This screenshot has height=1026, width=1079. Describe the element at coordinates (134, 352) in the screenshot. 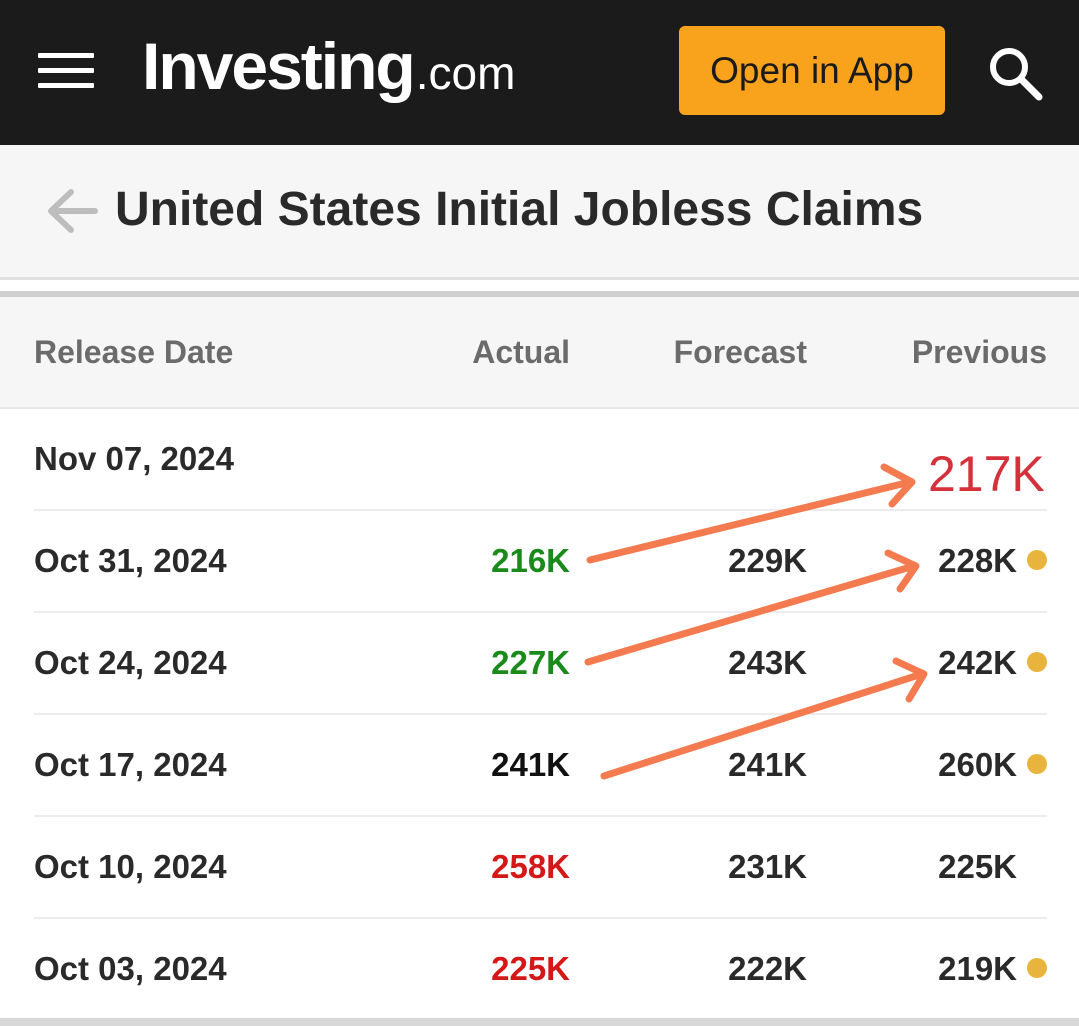

I see `column-header-release-date: Release Date` at that location.